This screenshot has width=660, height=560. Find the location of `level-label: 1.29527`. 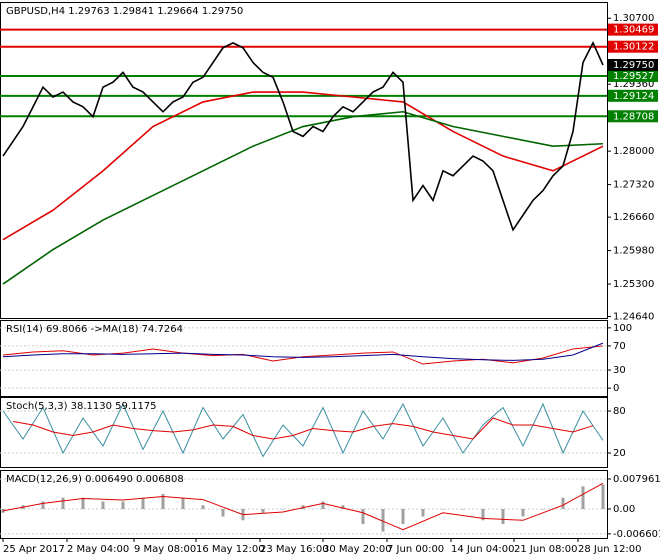

level-label: 1.29527 is located at coordinates (633, 76).